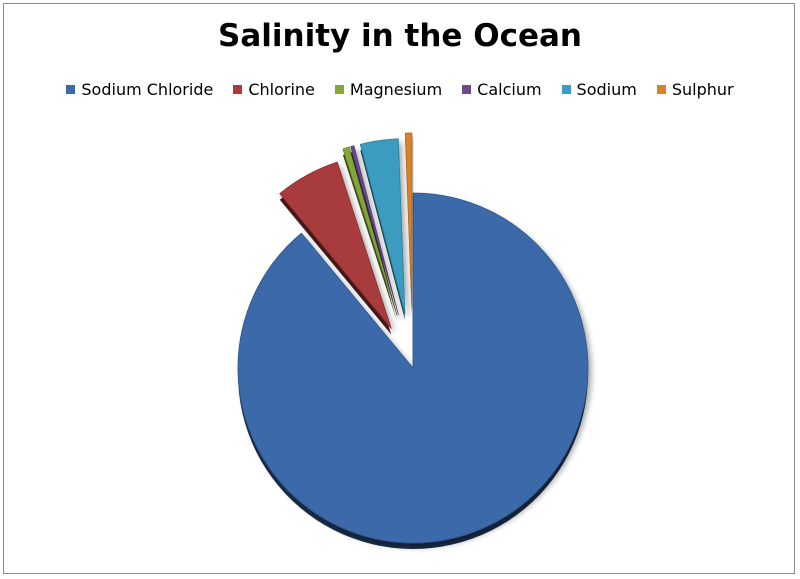  Describe the element at coordinates (400, 36) in the screenshot. I see `chart-title: Salinity in the Ocean` at that location.